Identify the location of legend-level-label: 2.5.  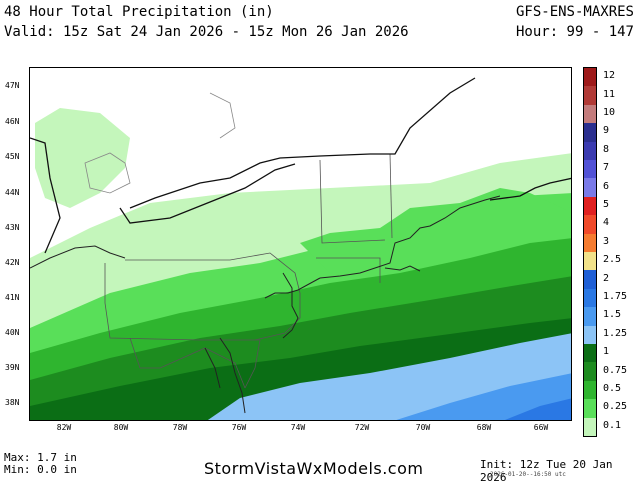
(612, 260).